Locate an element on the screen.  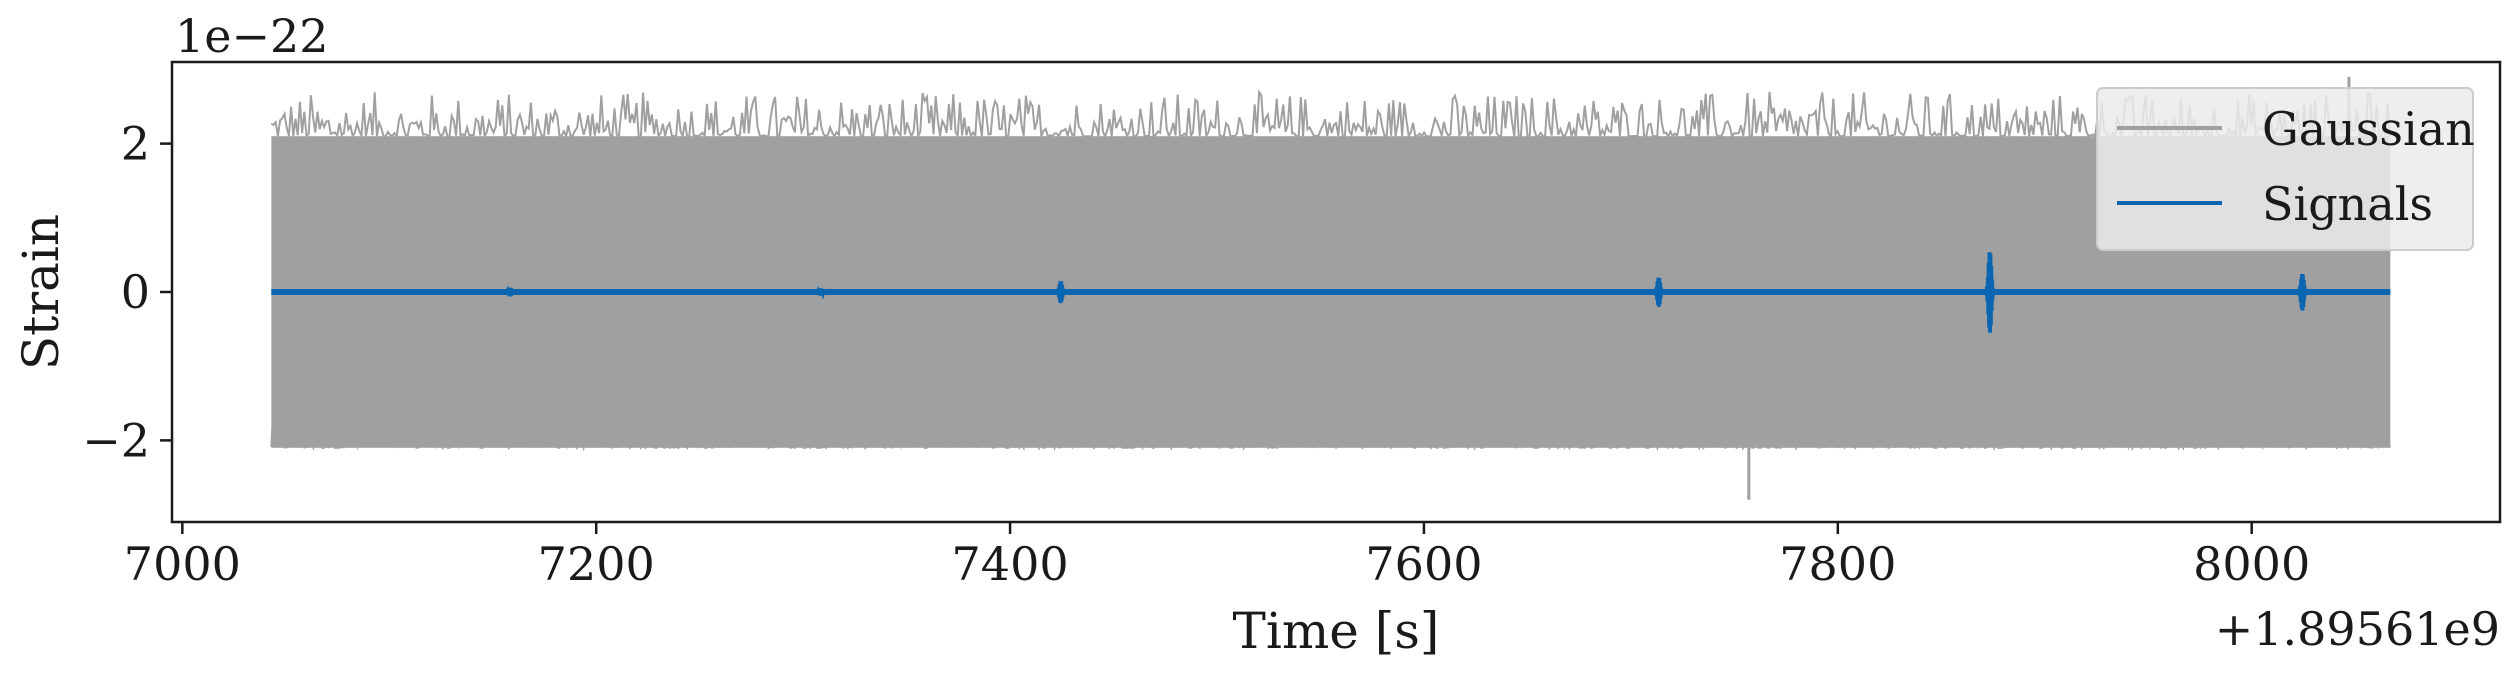
x-tick-label: 7800 is located at coordinates (1837, 564).